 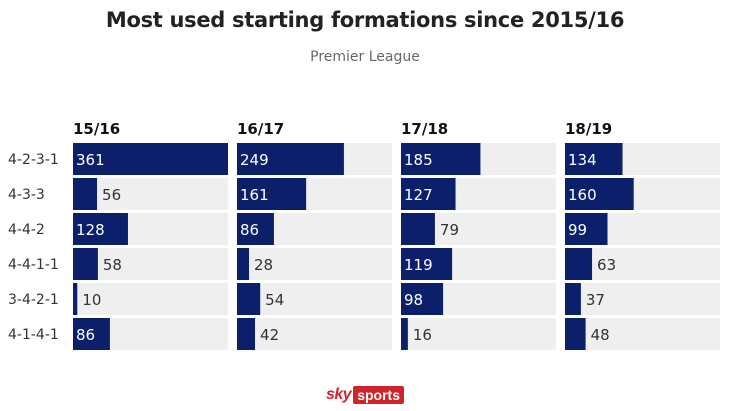 What do you see at coordinates (418, 160) in the screenshot?
I see `bar-value-label: 185` at bounding box center [418, 160].